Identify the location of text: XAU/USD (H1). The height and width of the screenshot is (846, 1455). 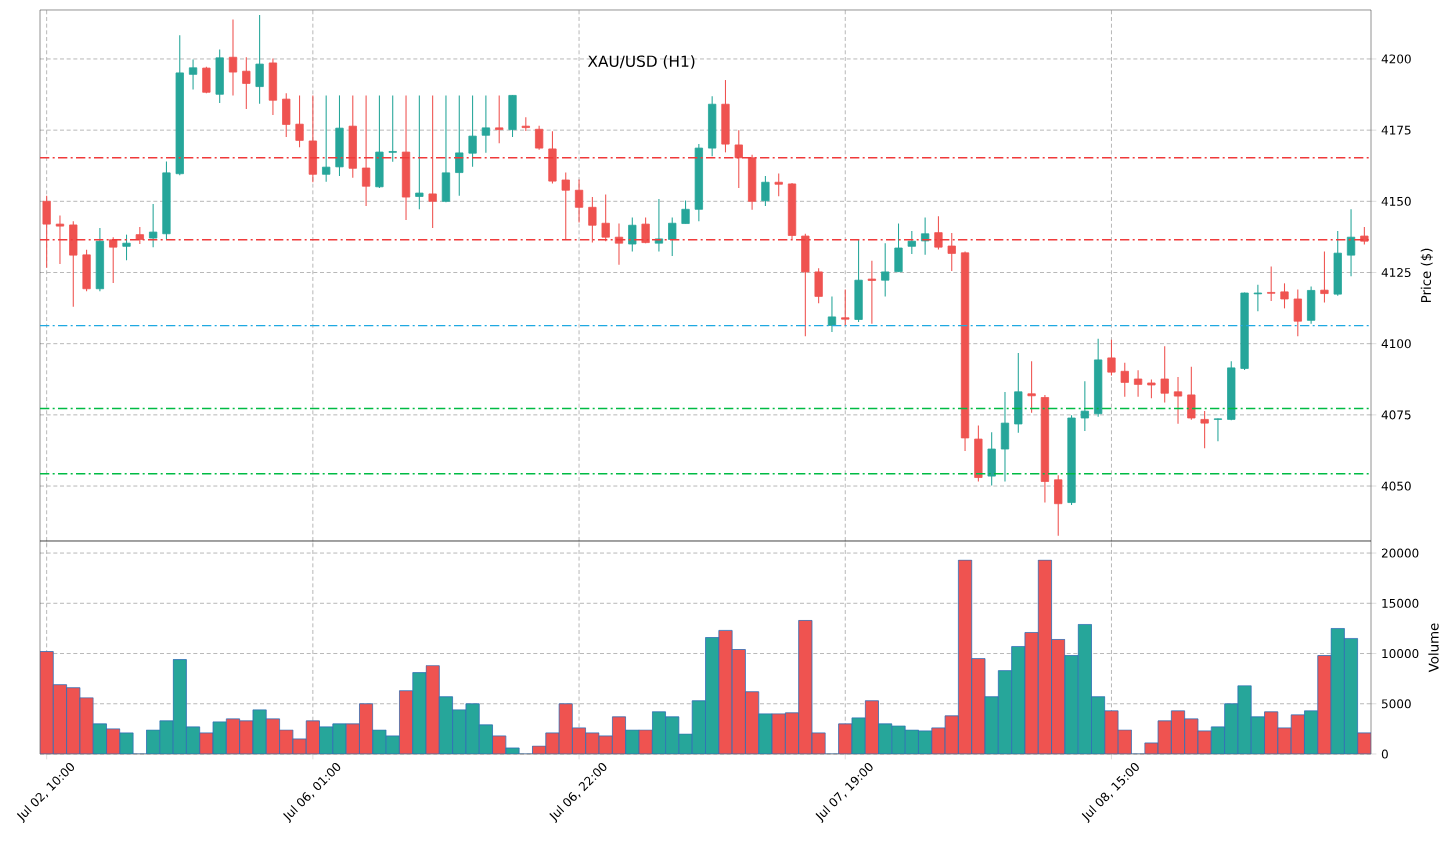
(641, 62).